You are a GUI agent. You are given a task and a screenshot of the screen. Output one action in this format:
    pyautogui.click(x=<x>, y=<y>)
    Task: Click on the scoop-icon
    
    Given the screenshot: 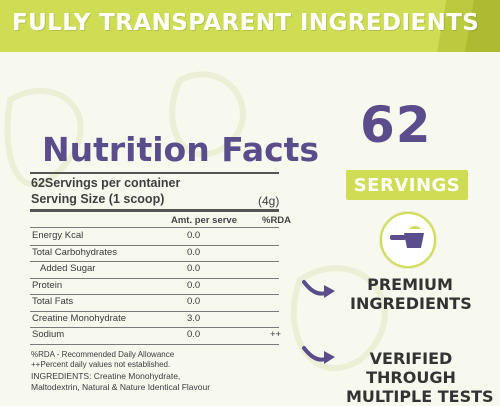 What is the action you would take?
    pyautogui.click(x=407, y=237)
    